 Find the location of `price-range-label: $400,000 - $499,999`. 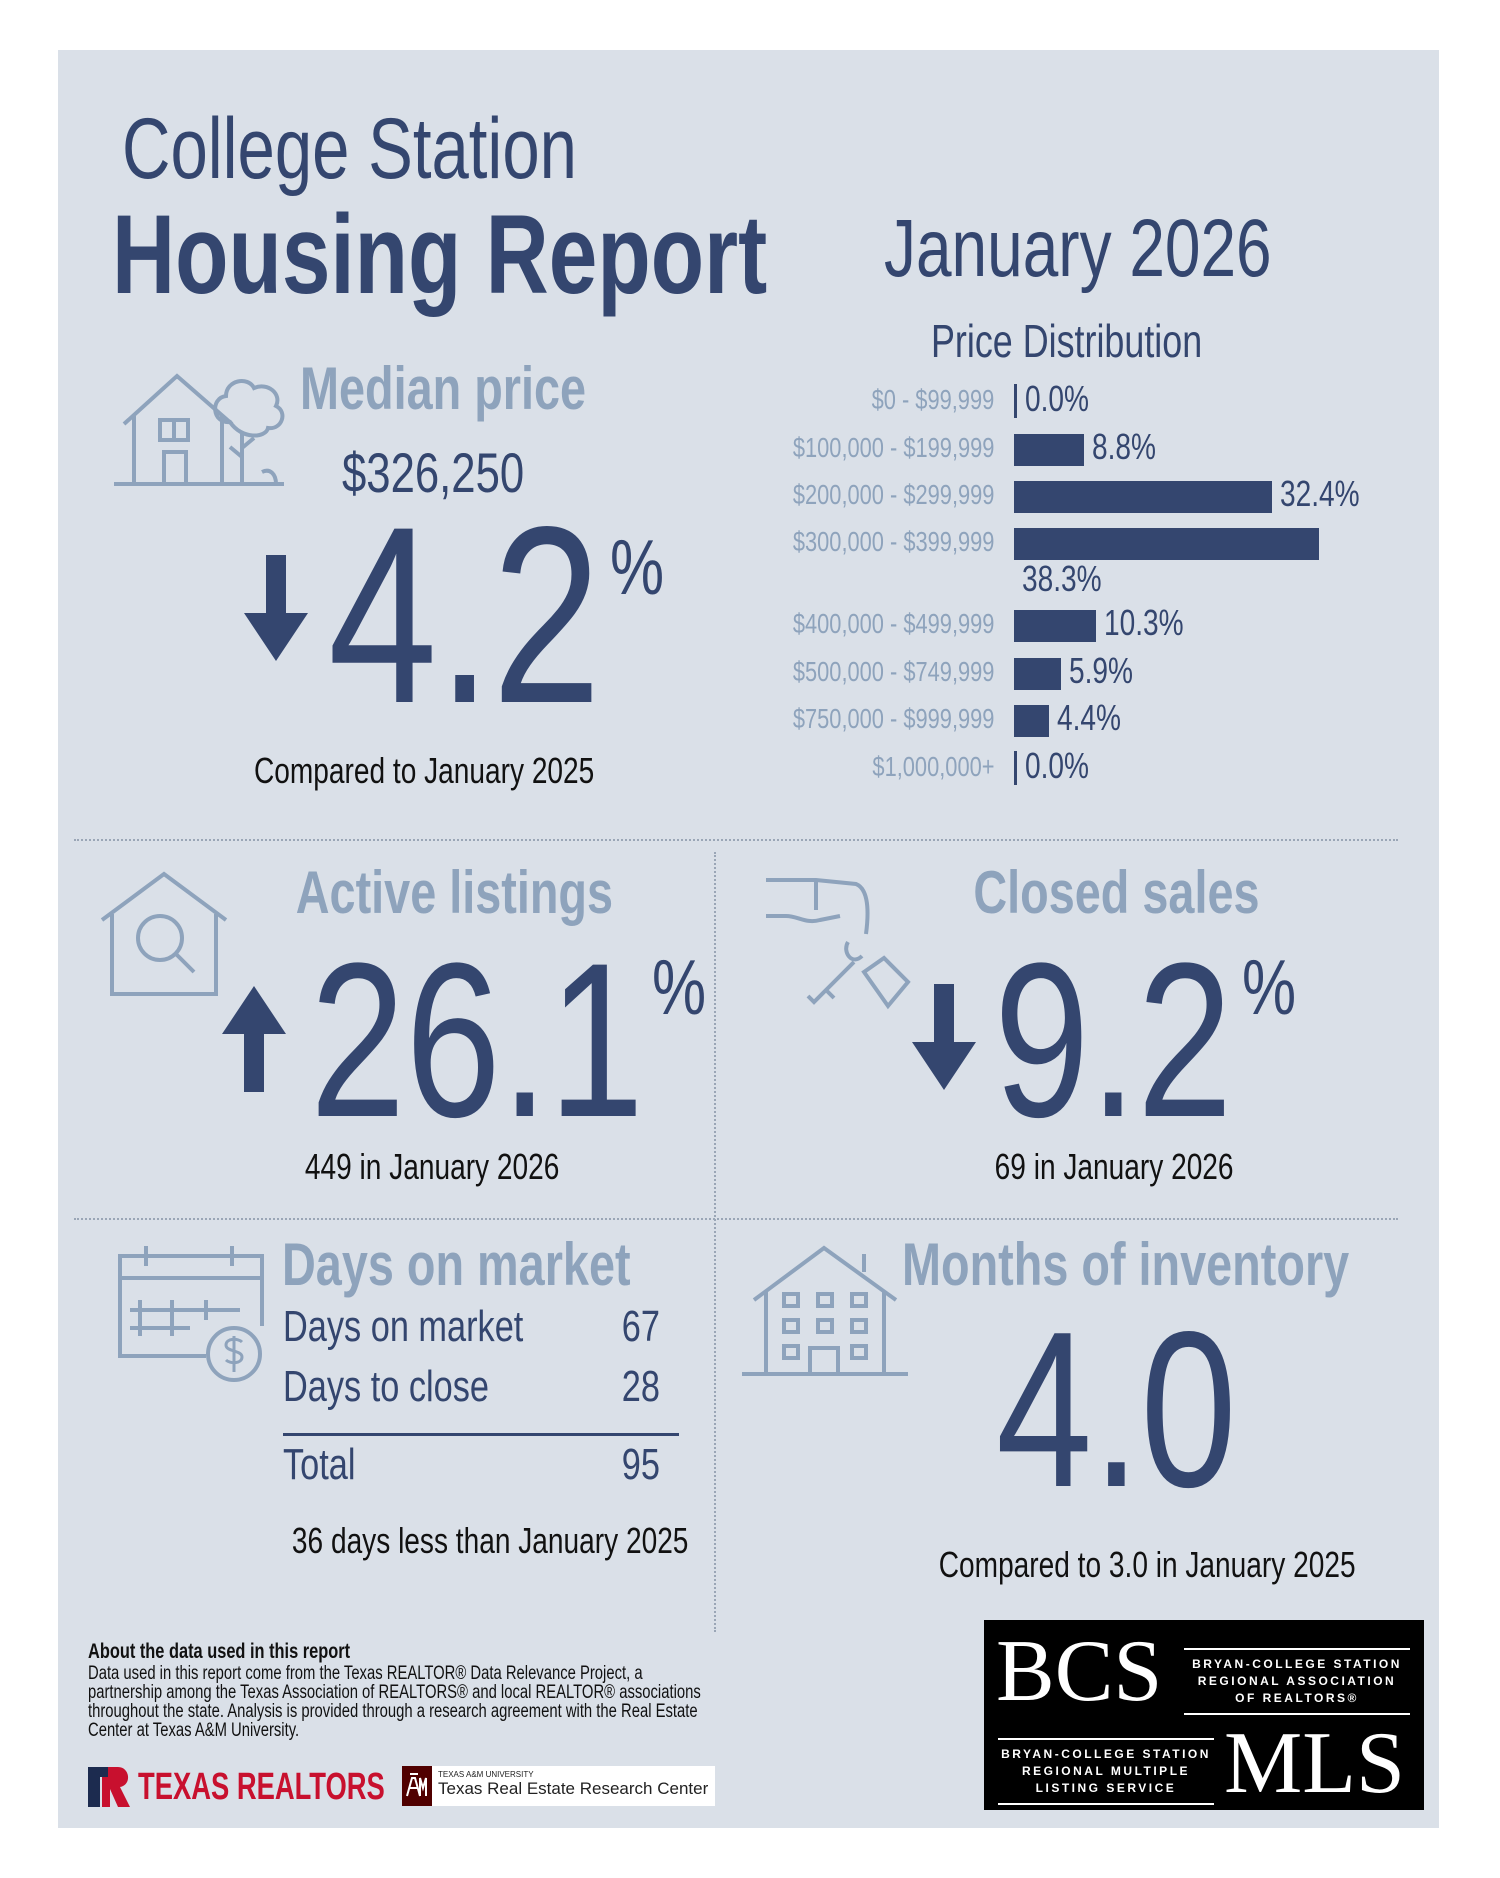

price-range-label: $400,000 - $499,999 is located at coordinates (893, 623).